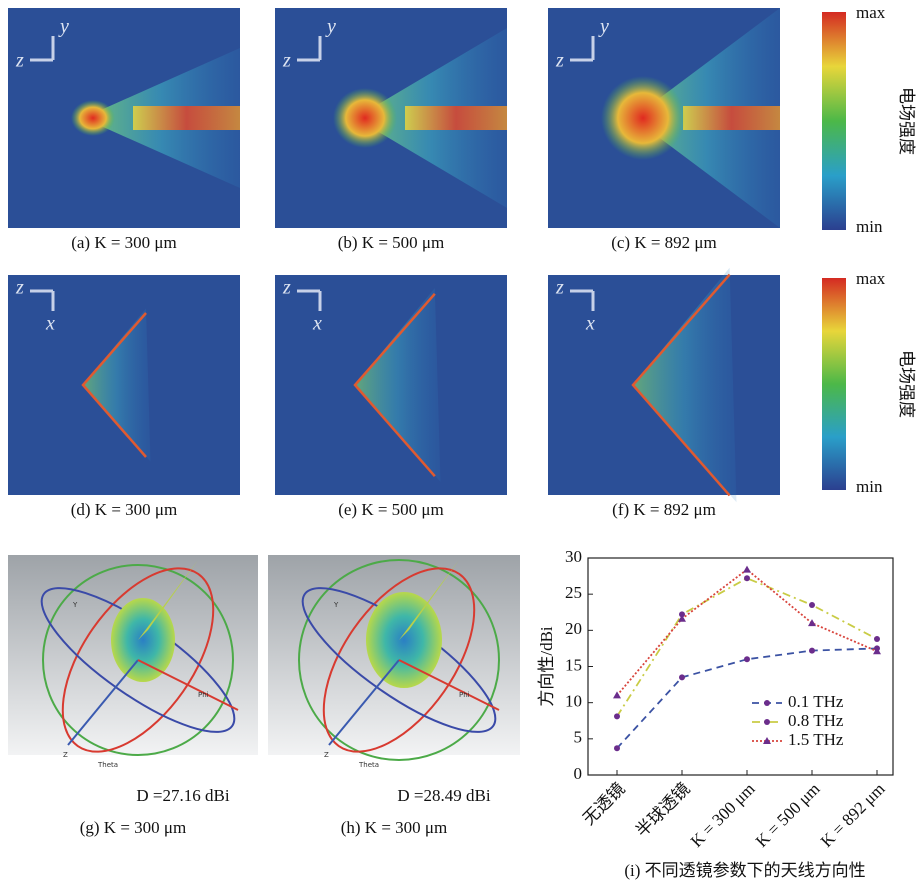 The image size is (921, 896). Describe the element at coordinates (124, 242) in the screenshot. I see `caption: (a) K = 300 μm` at that location.